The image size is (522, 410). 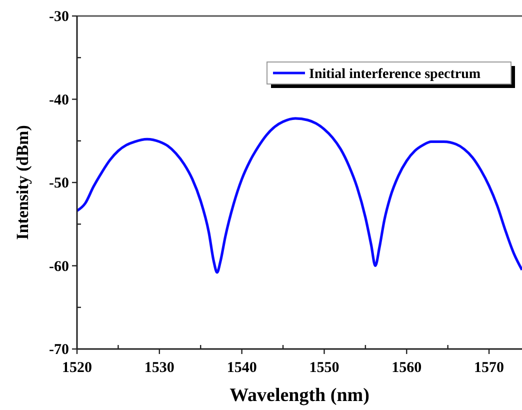 I want to click on legend-label: Initial interference spectrum, so click(x=395, y=74).